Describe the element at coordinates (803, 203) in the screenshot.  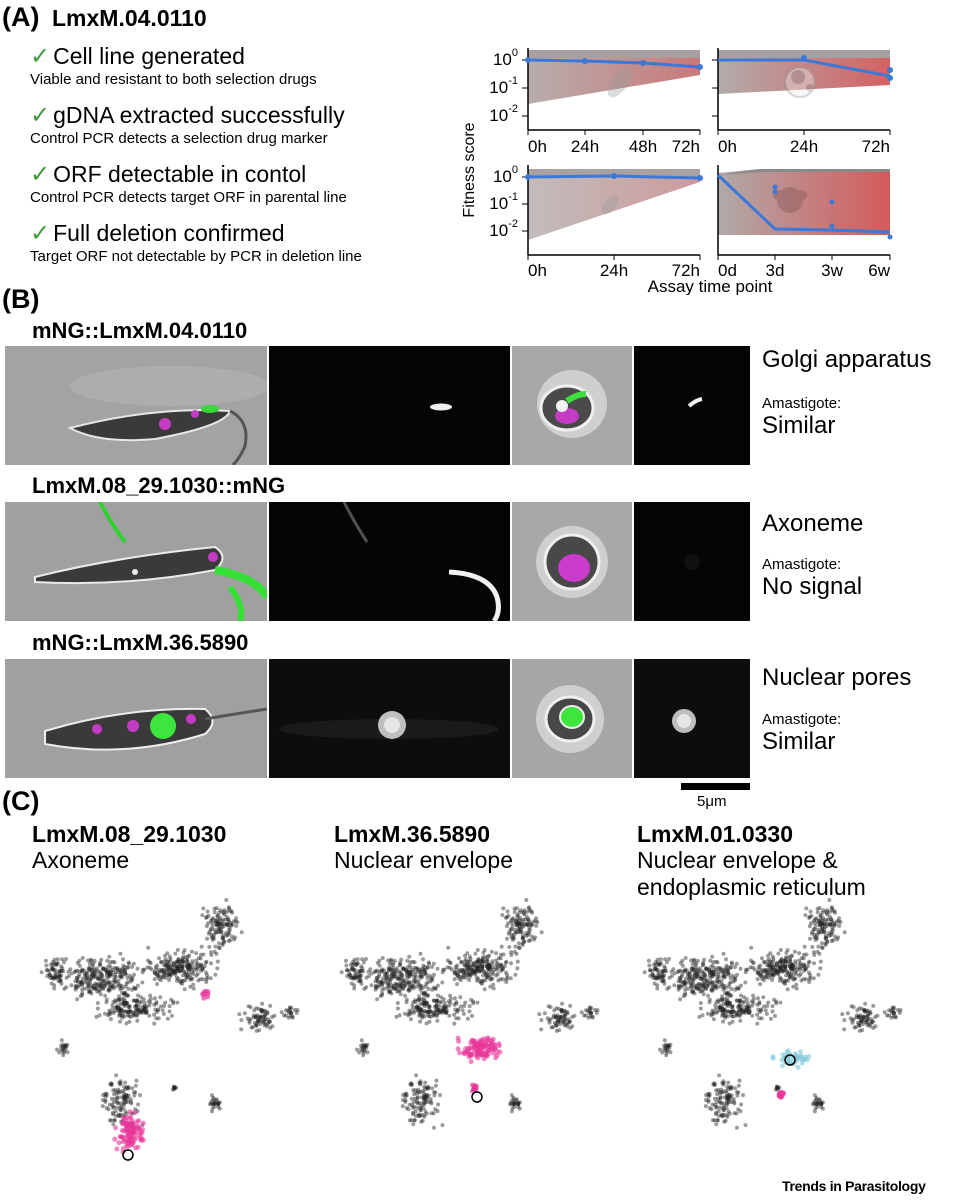
I see `series-line` at that location.